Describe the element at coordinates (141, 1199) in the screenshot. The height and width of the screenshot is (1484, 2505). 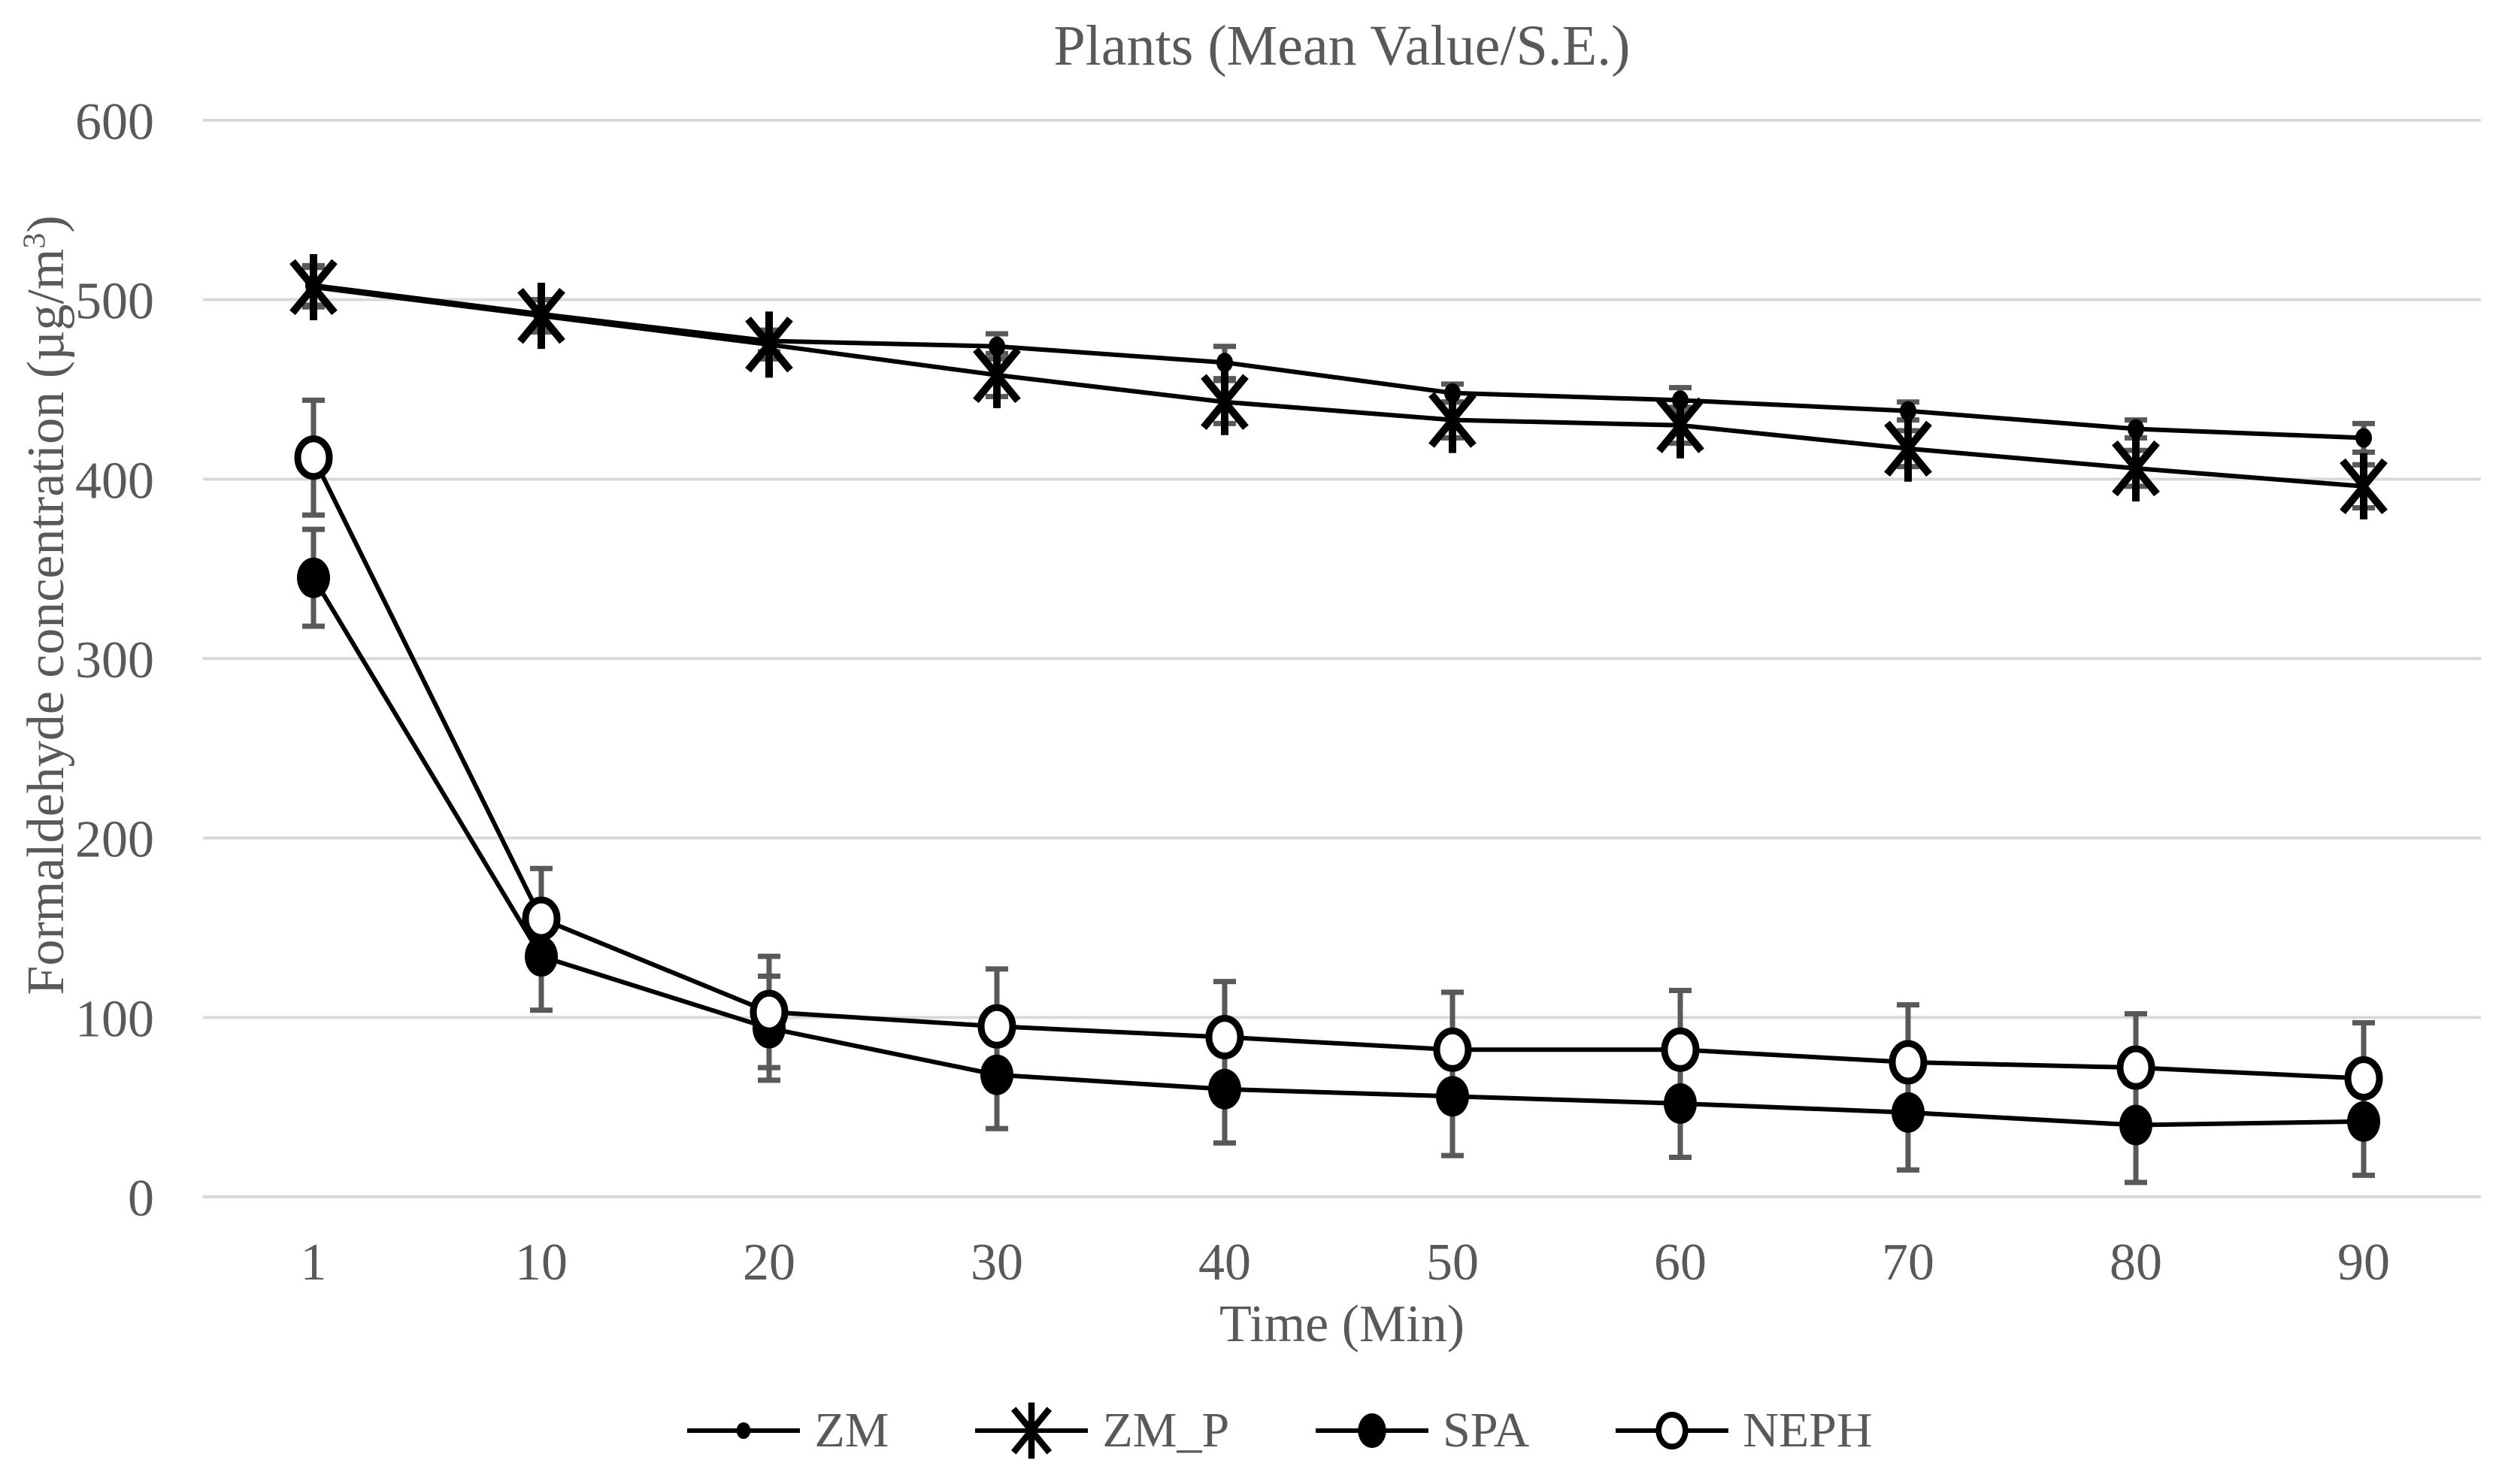
I see `y-tick-label: 0` at that location.